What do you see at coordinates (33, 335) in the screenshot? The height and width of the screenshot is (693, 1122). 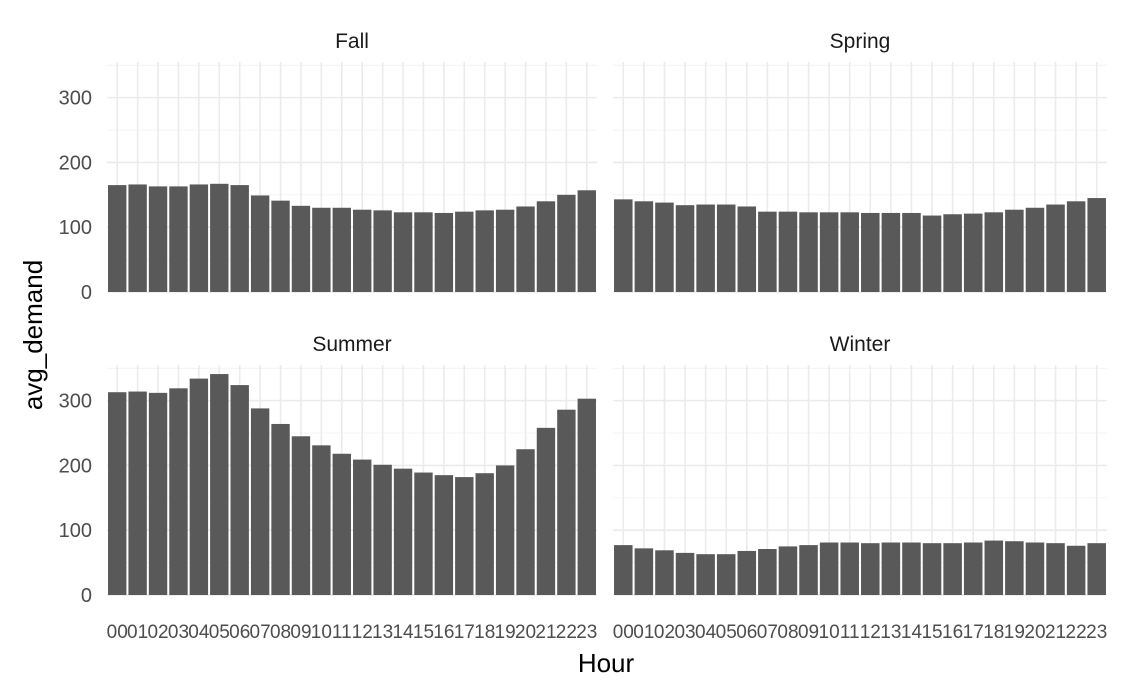 I see `y-axis-title: avg_demand` at bounding box center [33, 335].